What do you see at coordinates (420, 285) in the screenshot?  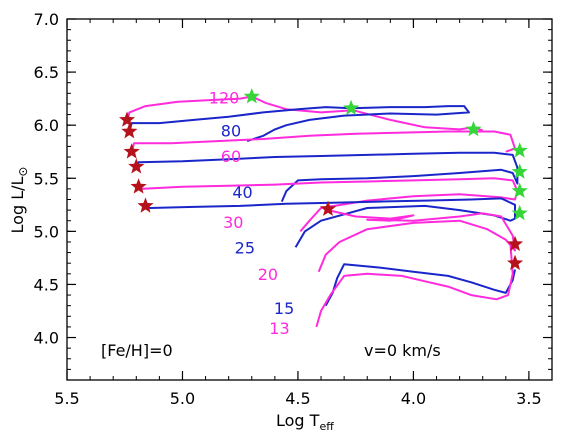 I see `track-15-msun` at bounding box center [420, 285].